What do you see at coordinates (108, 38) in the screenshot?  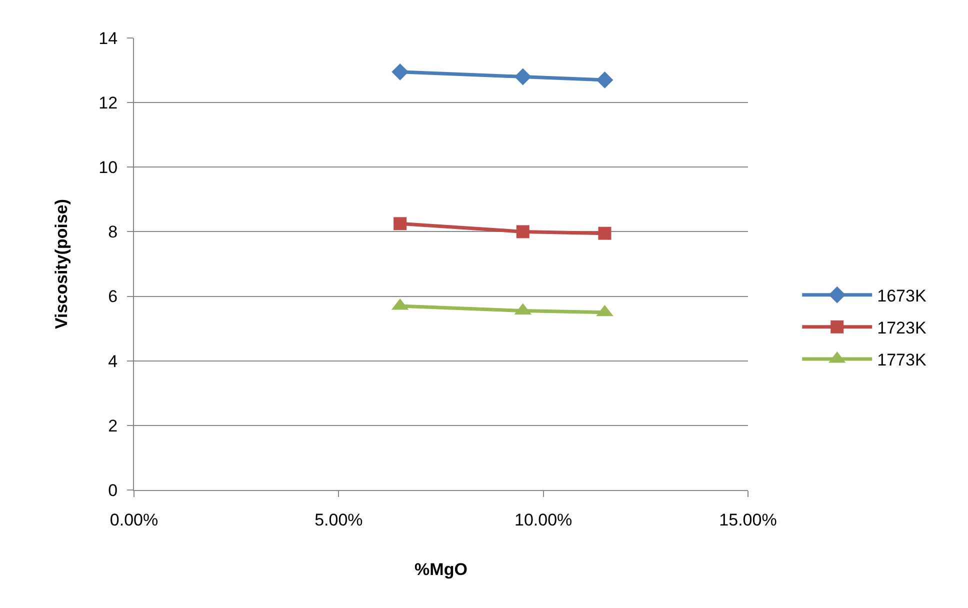 I see `y-tick-label: 14` at bounding box center [108, 38].